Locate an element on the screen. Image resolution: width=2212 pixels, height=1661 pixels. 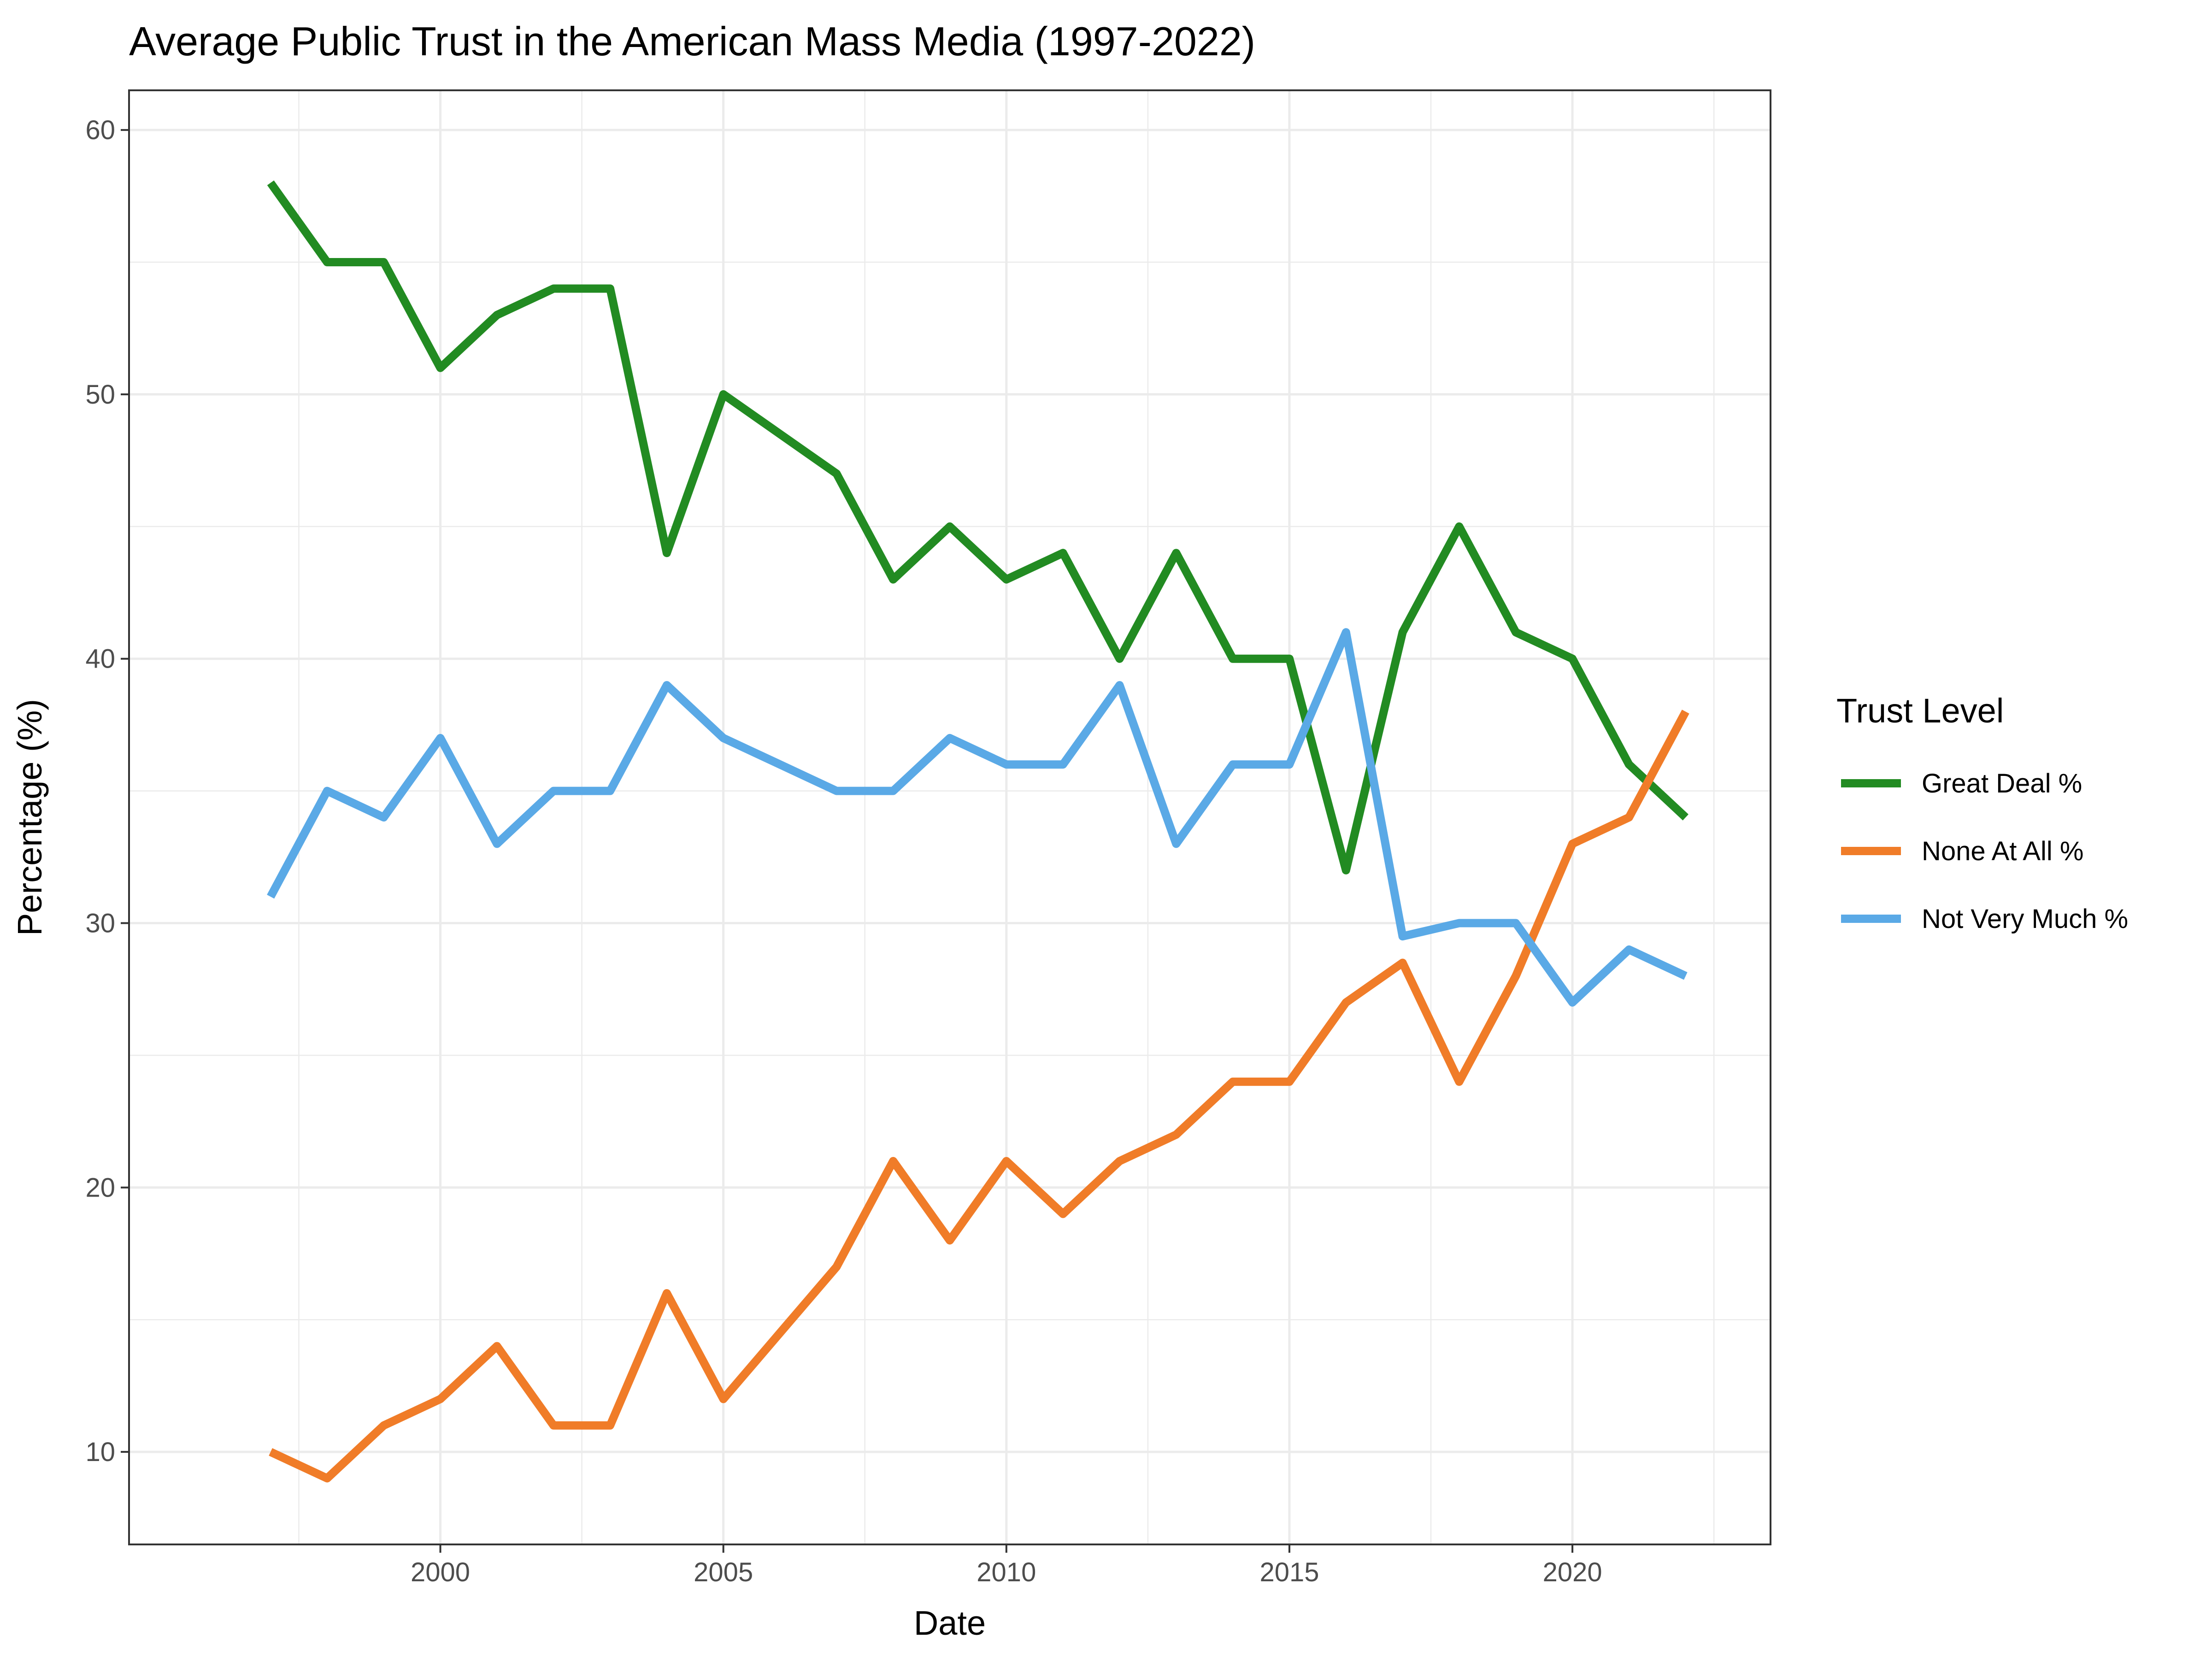
y-tick-label: 10 is located at coordinates (100, 1452).